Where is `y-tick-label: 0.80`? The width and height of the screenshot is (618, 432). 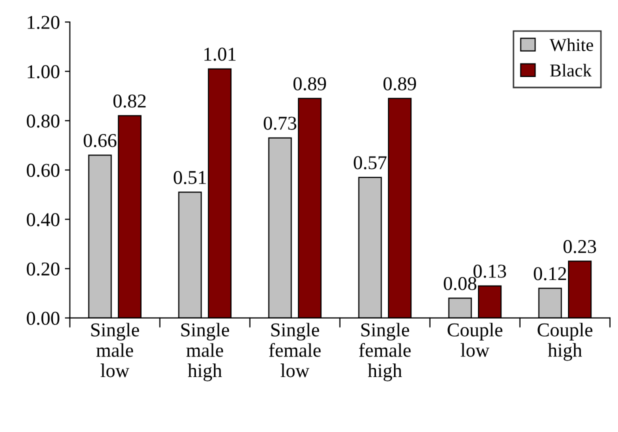 y-tick-label: 0.80 is located at coordinates (43, 121).